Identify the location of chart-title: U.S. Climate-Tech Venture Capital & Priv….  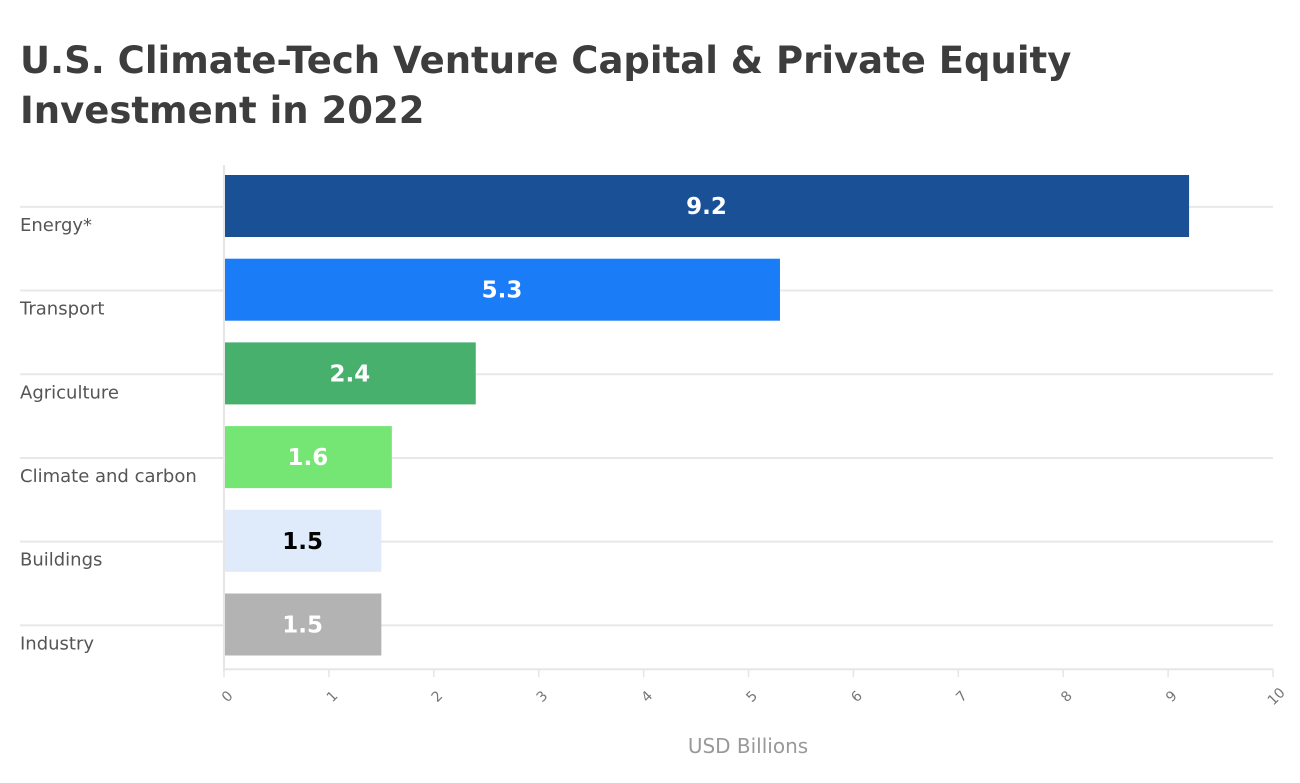
(620, 86).